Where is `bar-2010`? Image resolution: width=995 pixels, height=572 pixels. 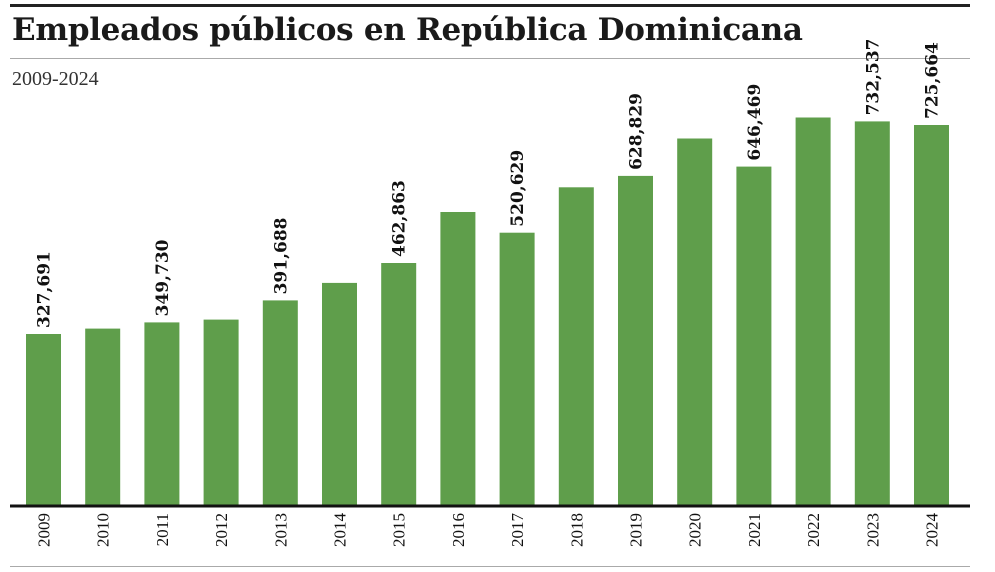
bar-2010 is located at coordinates (103, 417).